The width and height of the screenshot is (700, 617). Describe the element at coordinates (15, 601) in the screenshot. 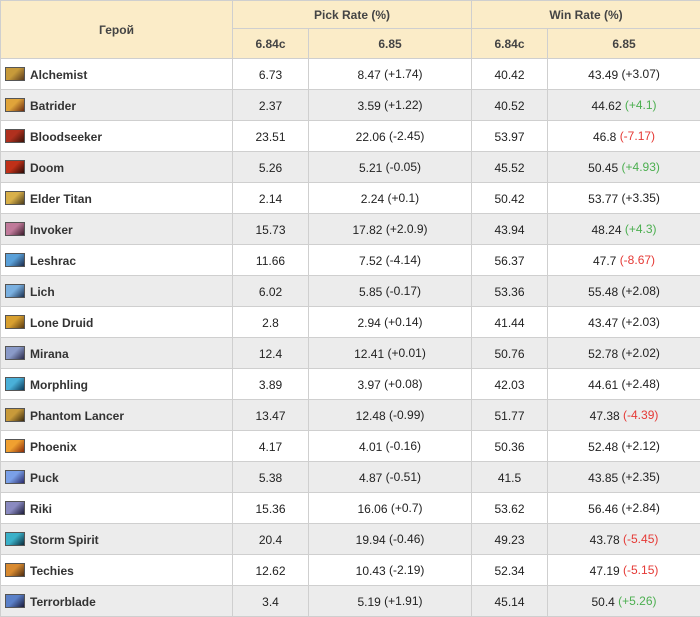

I see `terrorblade-icon` at that location.